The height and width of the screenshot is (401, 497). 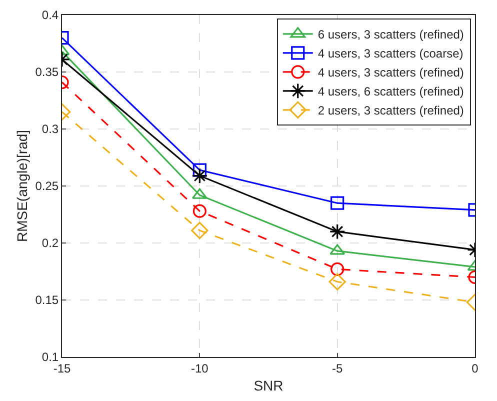 What do you see at coordinates (391, 111) in the screenshot?
I see `legend-label: 2 users, 3 scatters (refined)` at bounding box center [391, 111].